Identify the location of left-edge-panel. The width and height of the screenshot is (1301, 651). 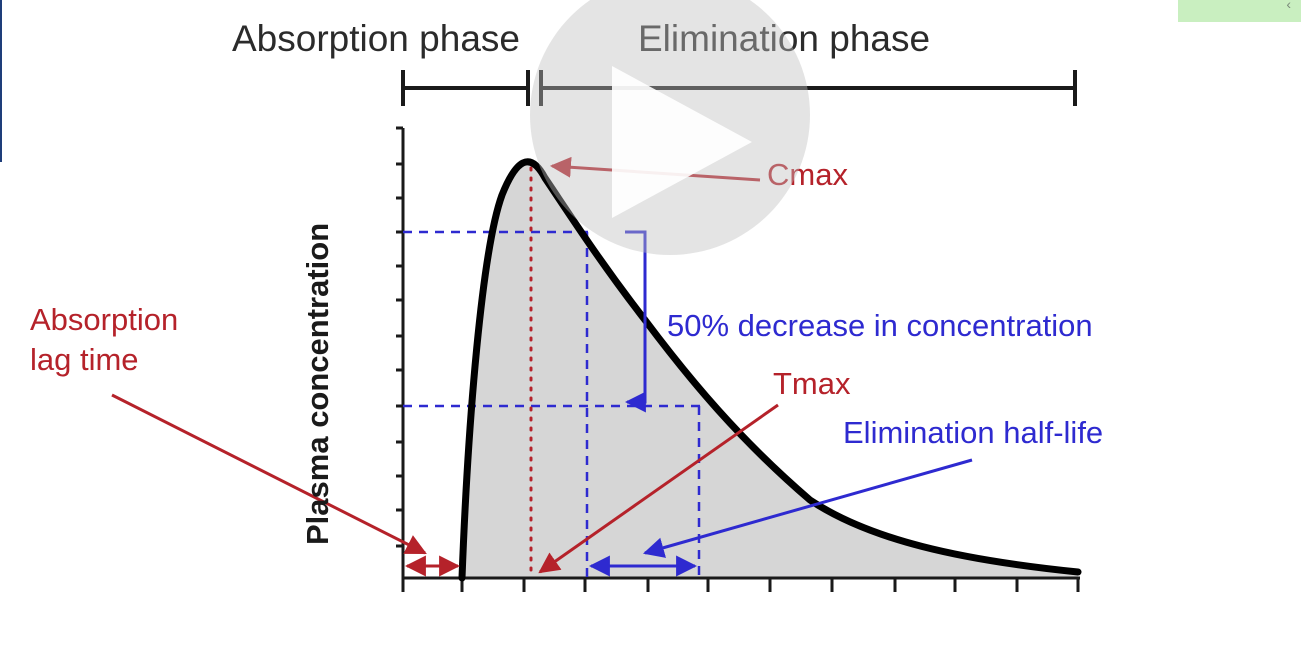
(1, 81).